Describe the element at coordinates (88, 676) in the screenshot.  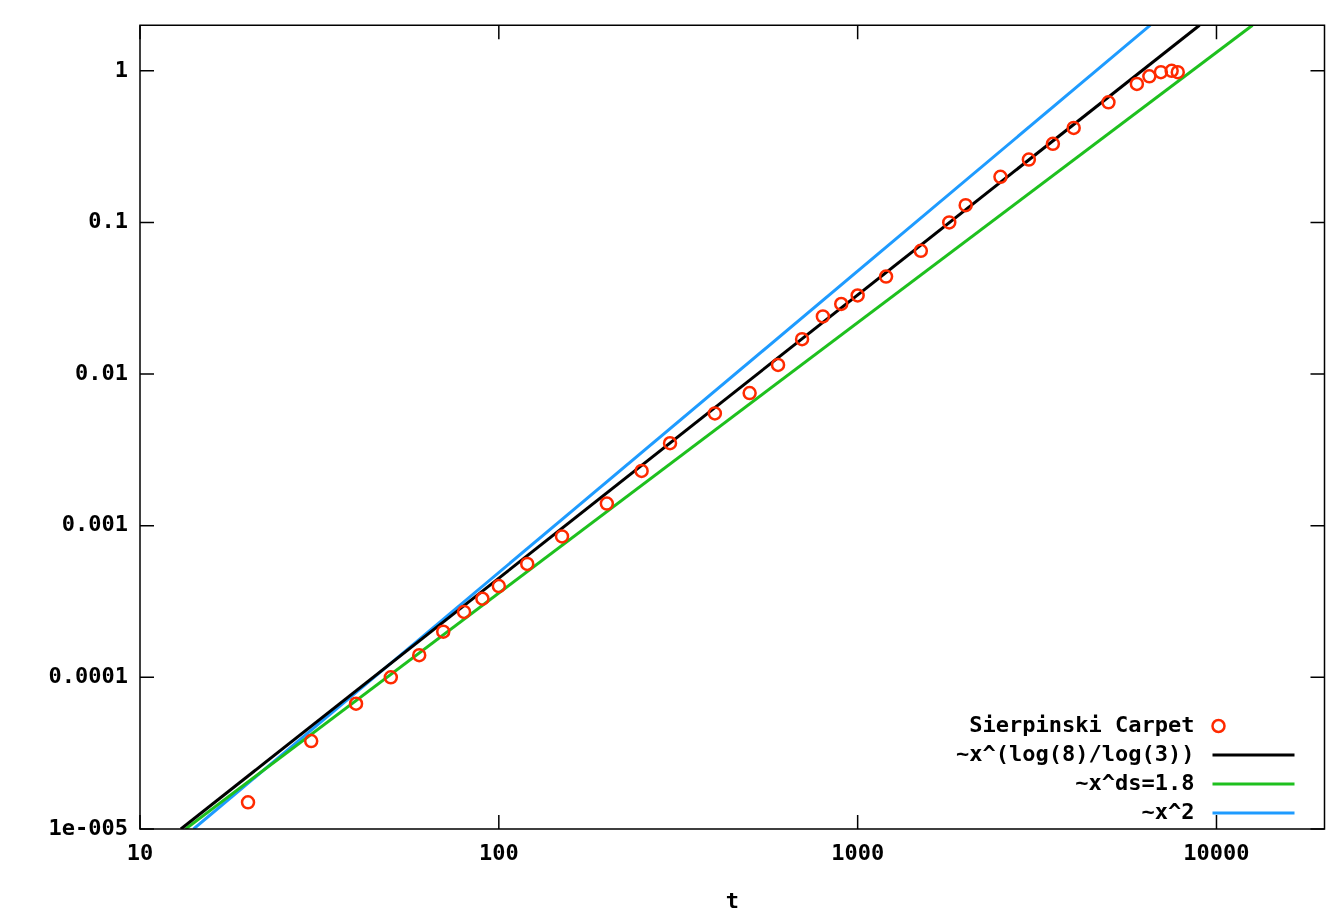
I see `y-tick-label: 0.0001` at that location.